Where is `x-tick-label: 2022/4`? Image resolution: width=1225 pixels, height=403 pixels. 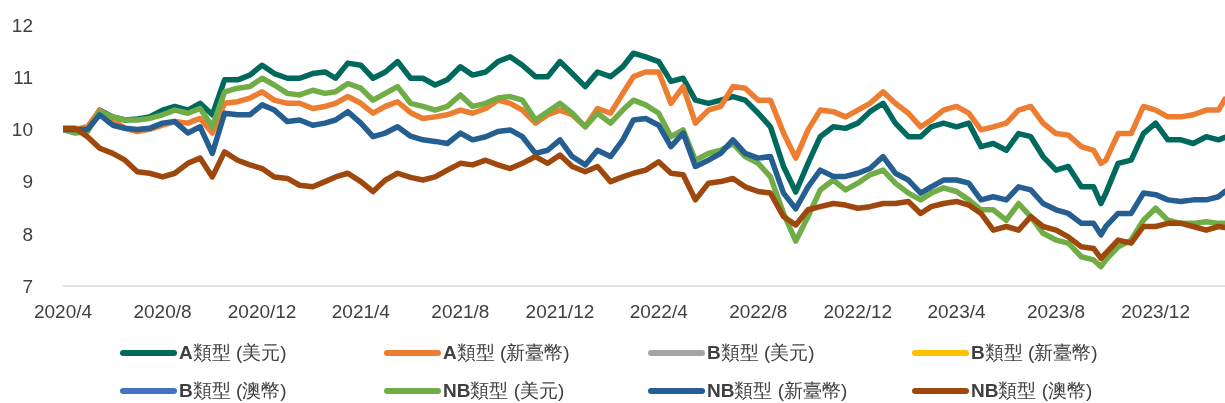 x-tick-label: 2022/4 is located at coordinates (659, 312).